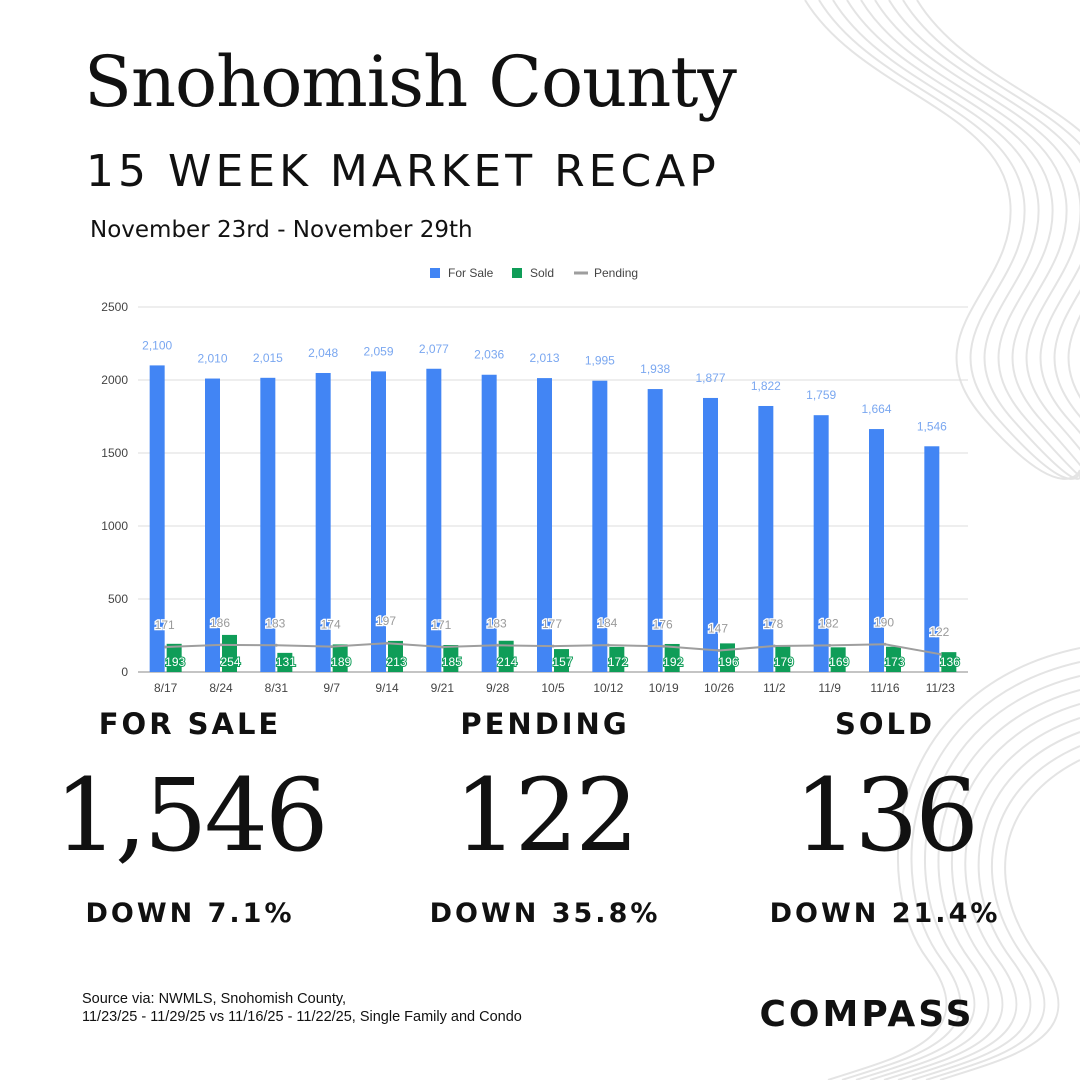 The image size is (1080, 1080). What do you see at coordinates (191, 815) in the screenshot?
I see `for-sale-value: 1,546` at bounding box center [191, 815].